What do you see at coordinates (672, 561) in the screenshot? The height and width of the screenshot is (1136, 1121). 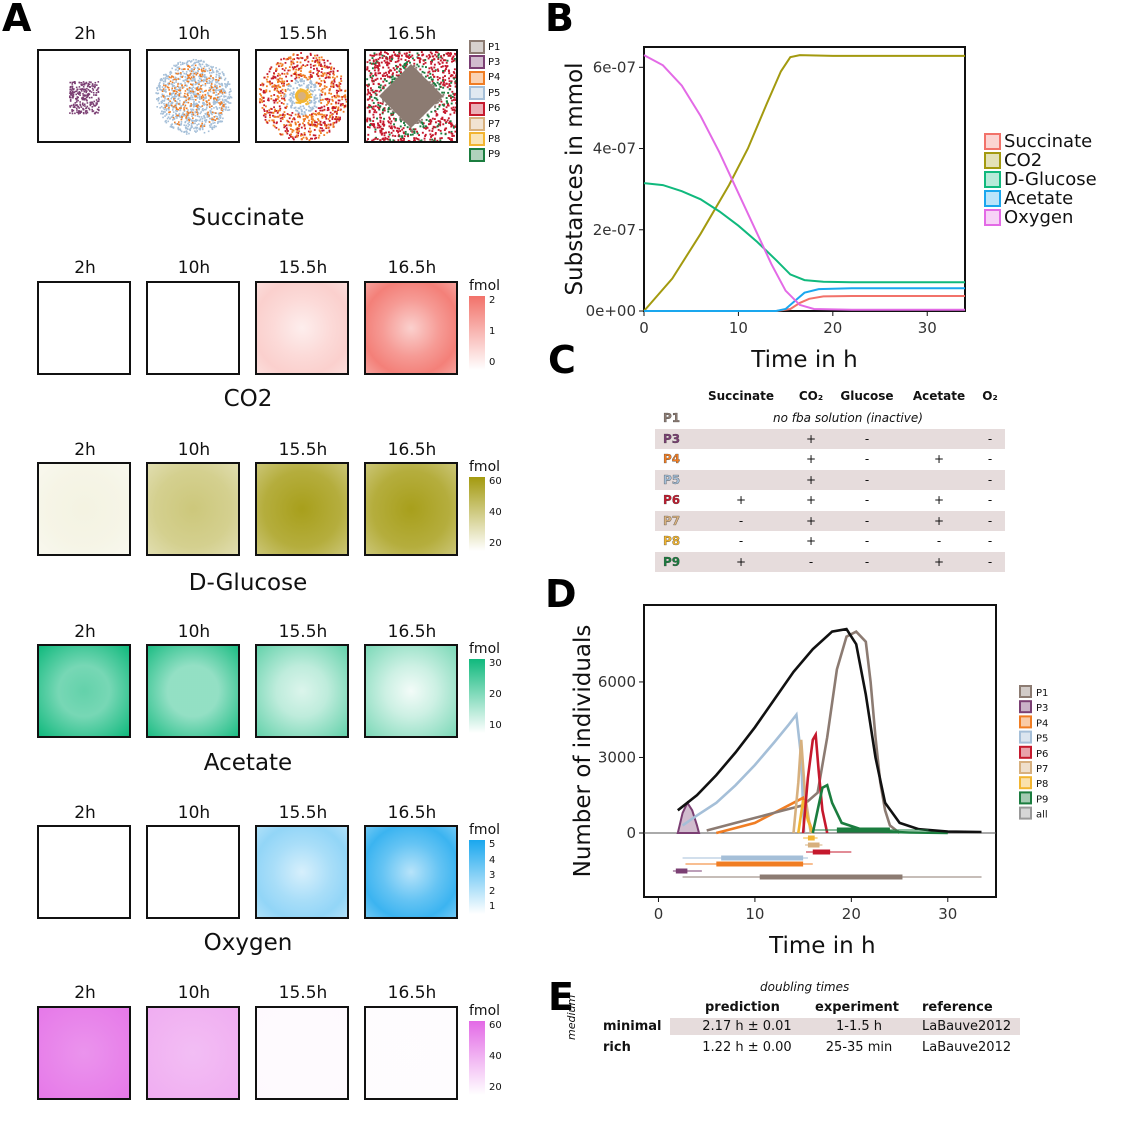 I see `population-label: P9` at bounding box center [672, 561].